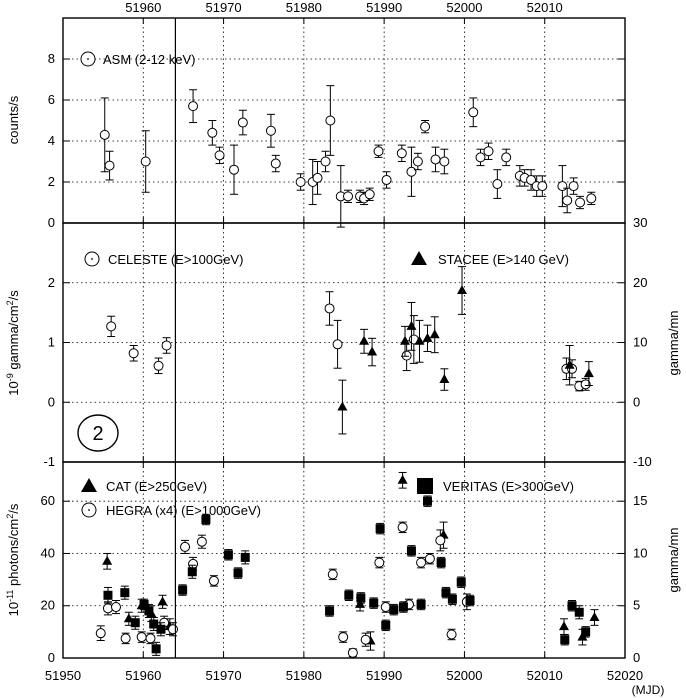  I want to click on panel-celeste-stacee-ytick-label: 2, so click(51, 282).